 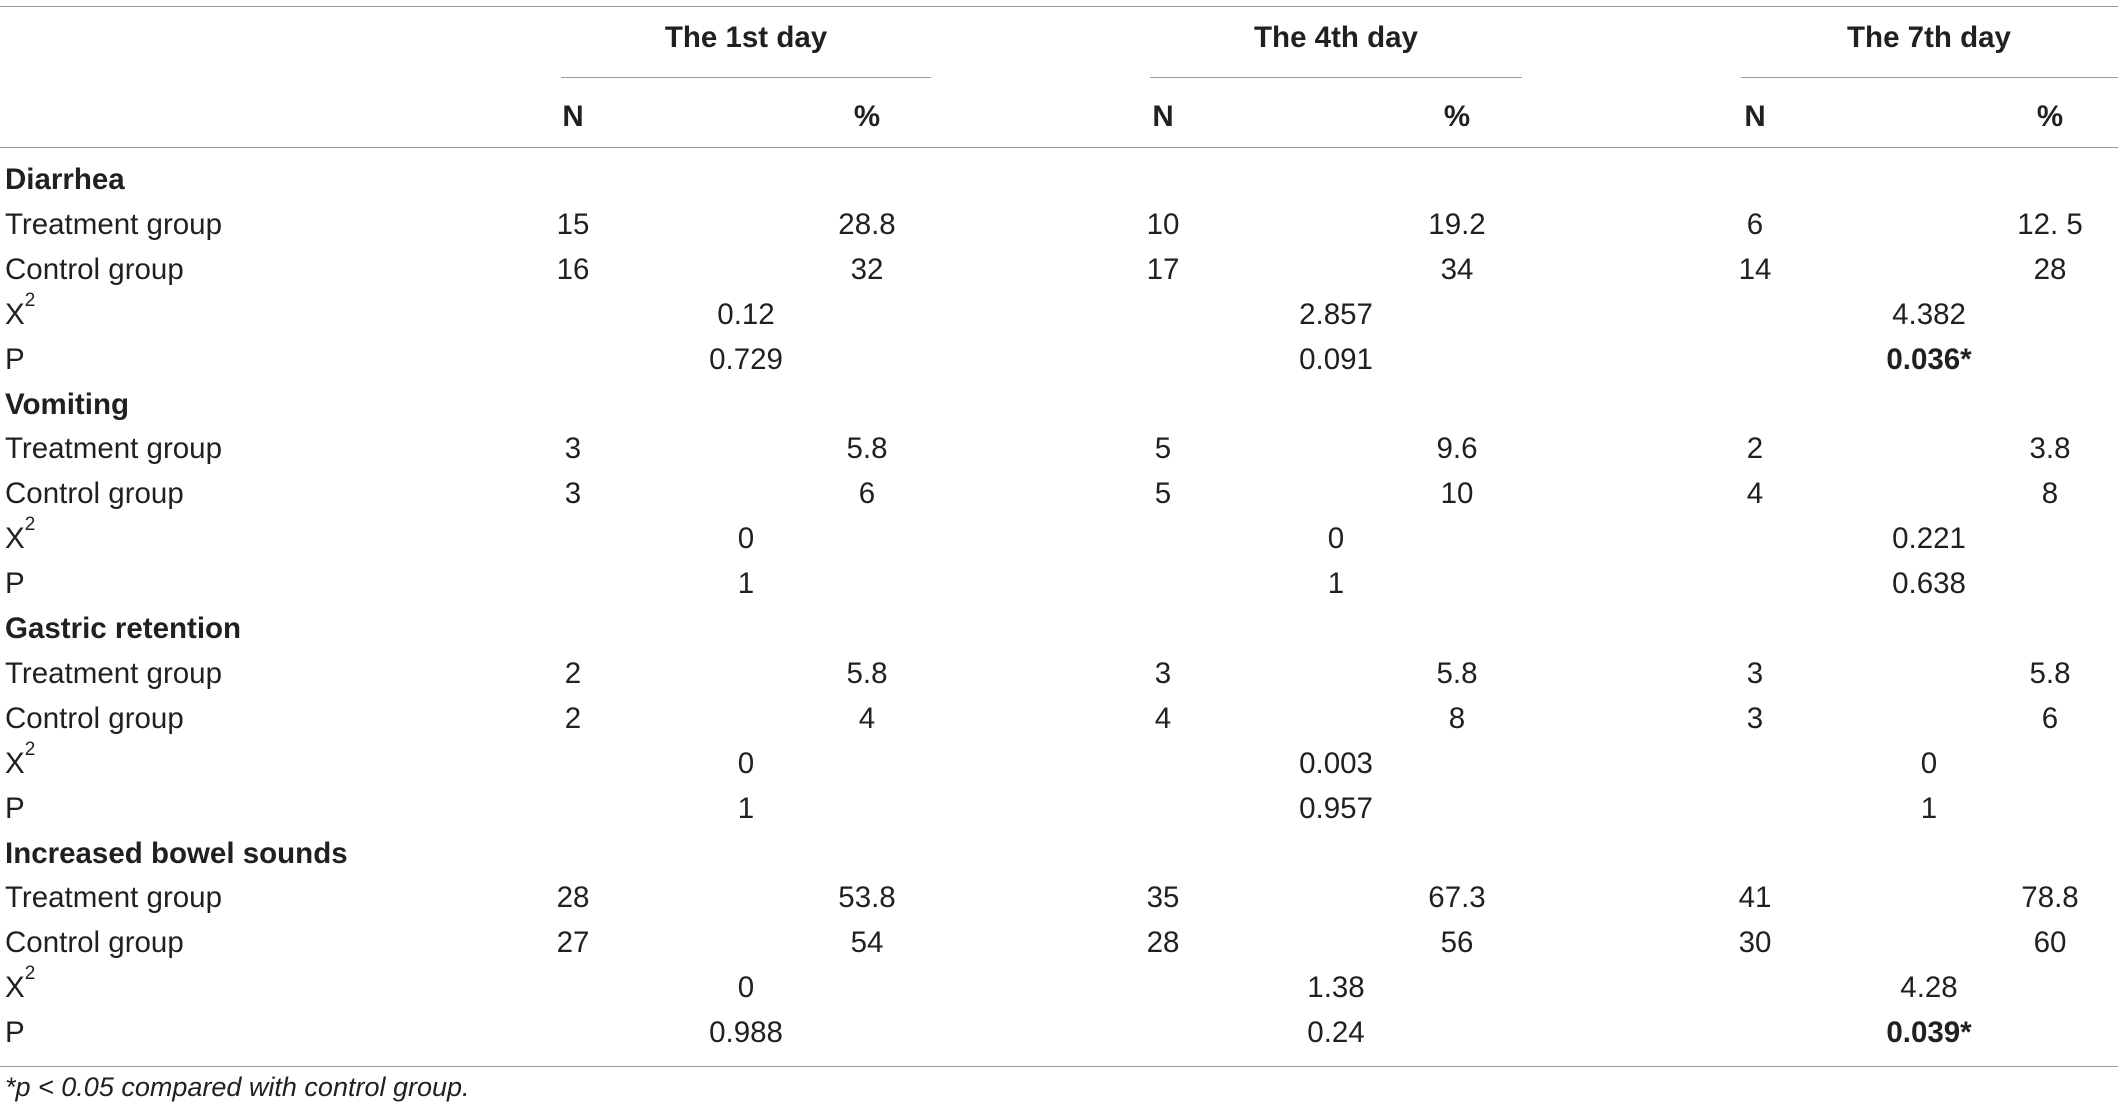 What do you see at coordinates (176, 854) in the screenshot?
I see `section-title: Increased bowel sounds` at bounding box center [176, 854].